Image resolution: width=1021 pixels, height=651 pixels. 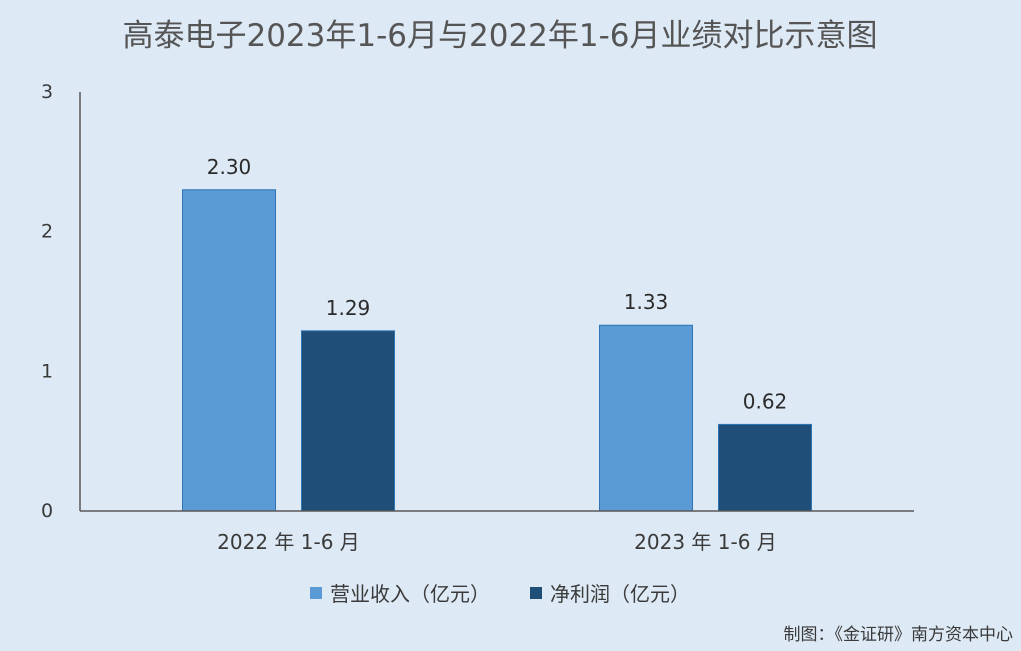 I want to click on legend-item-revenue: 营业收入（亿元）, so click(x=400, y=592).